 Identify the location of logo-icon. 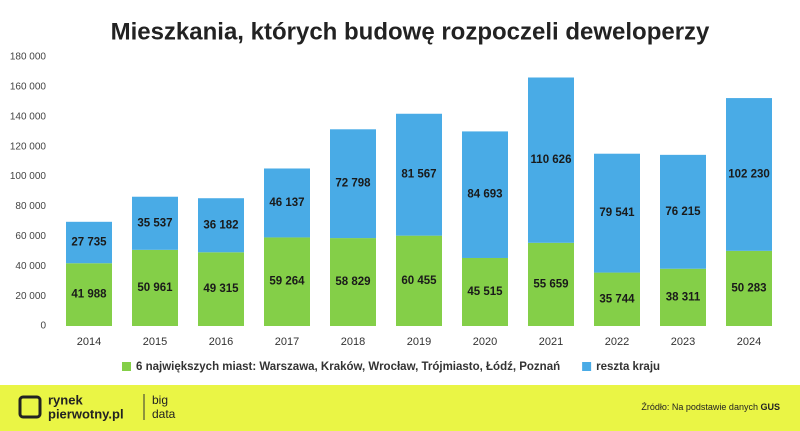
(30, 407).